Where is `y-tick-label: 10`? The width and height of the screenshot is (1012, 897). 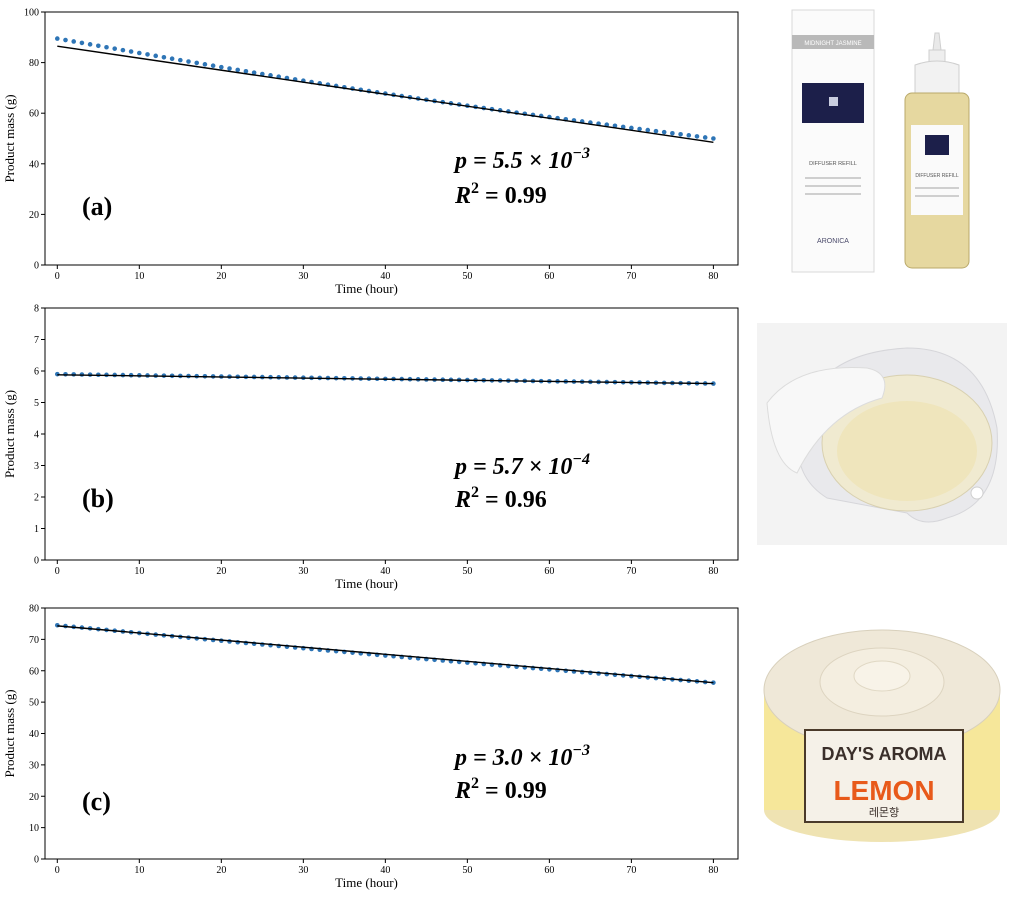 y-tick-label: 10 is located at coordinates (34, 828).